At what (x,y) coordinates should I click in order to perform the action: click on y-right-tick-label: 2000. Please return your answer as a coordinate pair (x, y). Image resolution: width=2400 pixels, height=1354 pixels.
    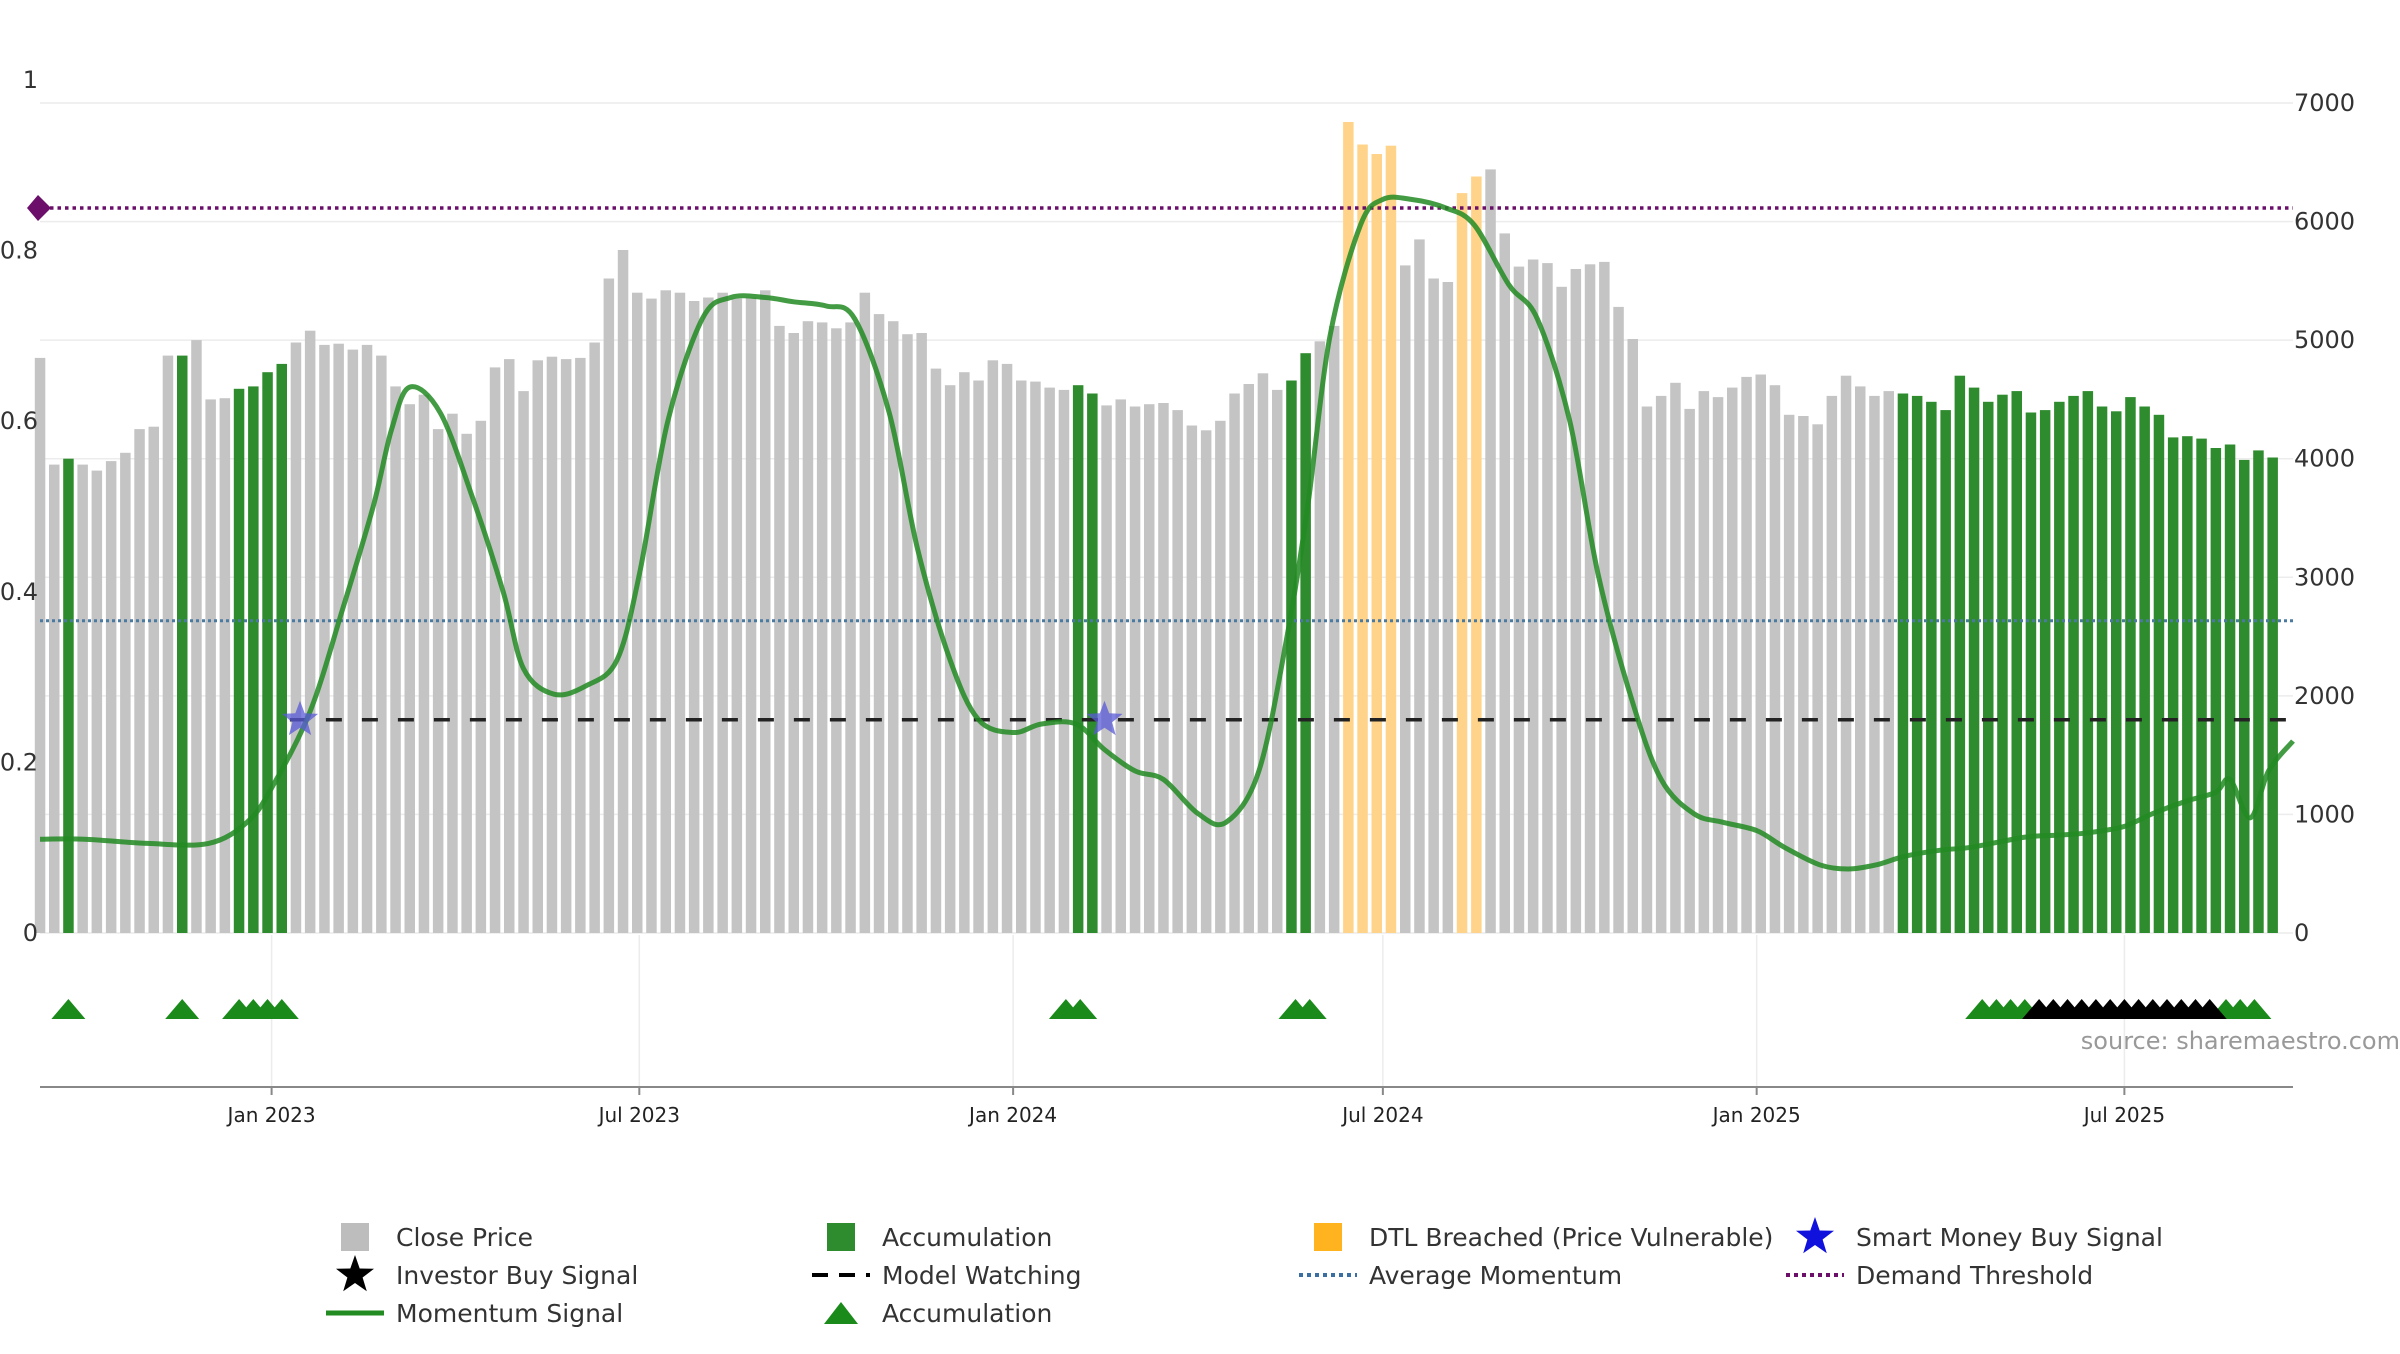
    Looking at the image, I should click on (2324, 696).